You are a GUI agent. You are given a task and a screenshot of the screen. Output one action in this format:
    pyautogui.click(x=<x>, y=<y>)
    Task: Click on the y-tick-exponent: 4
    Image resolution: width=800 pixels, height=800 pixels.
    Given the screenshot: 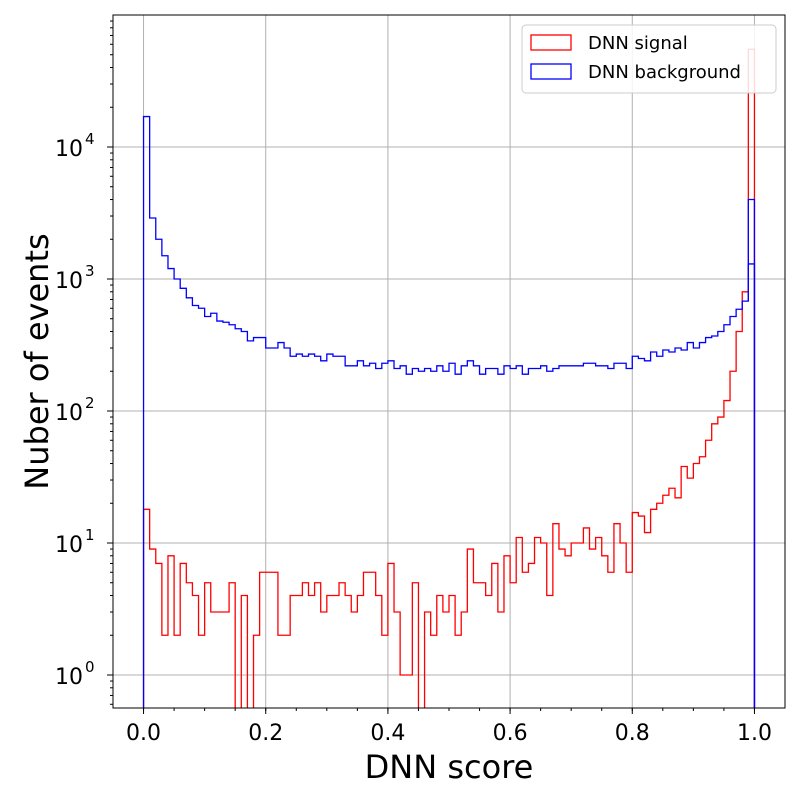 What is the action you would take?
    pyautogui.click(x=90, y=139)
    